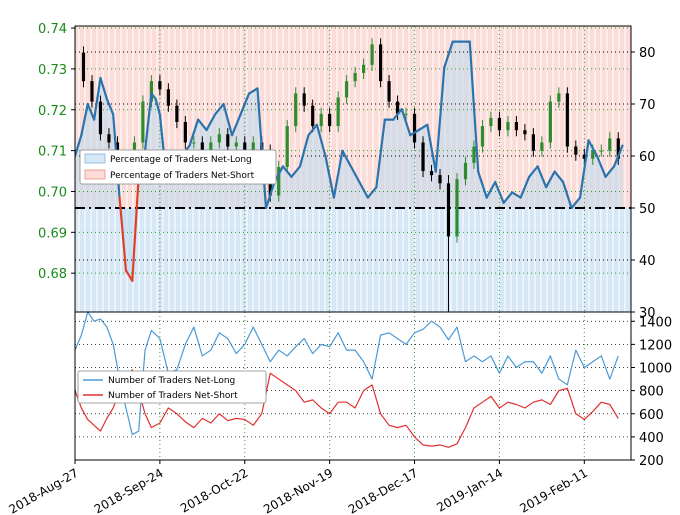  Describe the element at coordinates (383, 490) in the screenshot. I see `date-tick-label: 2018-Dec-17` at that location.